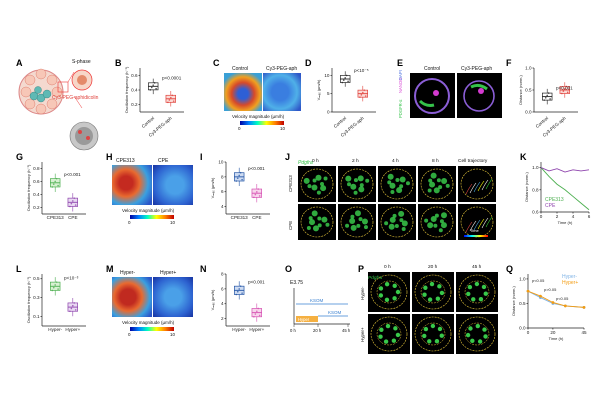 This screenshot has height=419, width=600. What do you see at coordinates (346, 330) in the screenshot?
I see `panel-o-tick-2: 45 h` at bounding box center [346, 330].